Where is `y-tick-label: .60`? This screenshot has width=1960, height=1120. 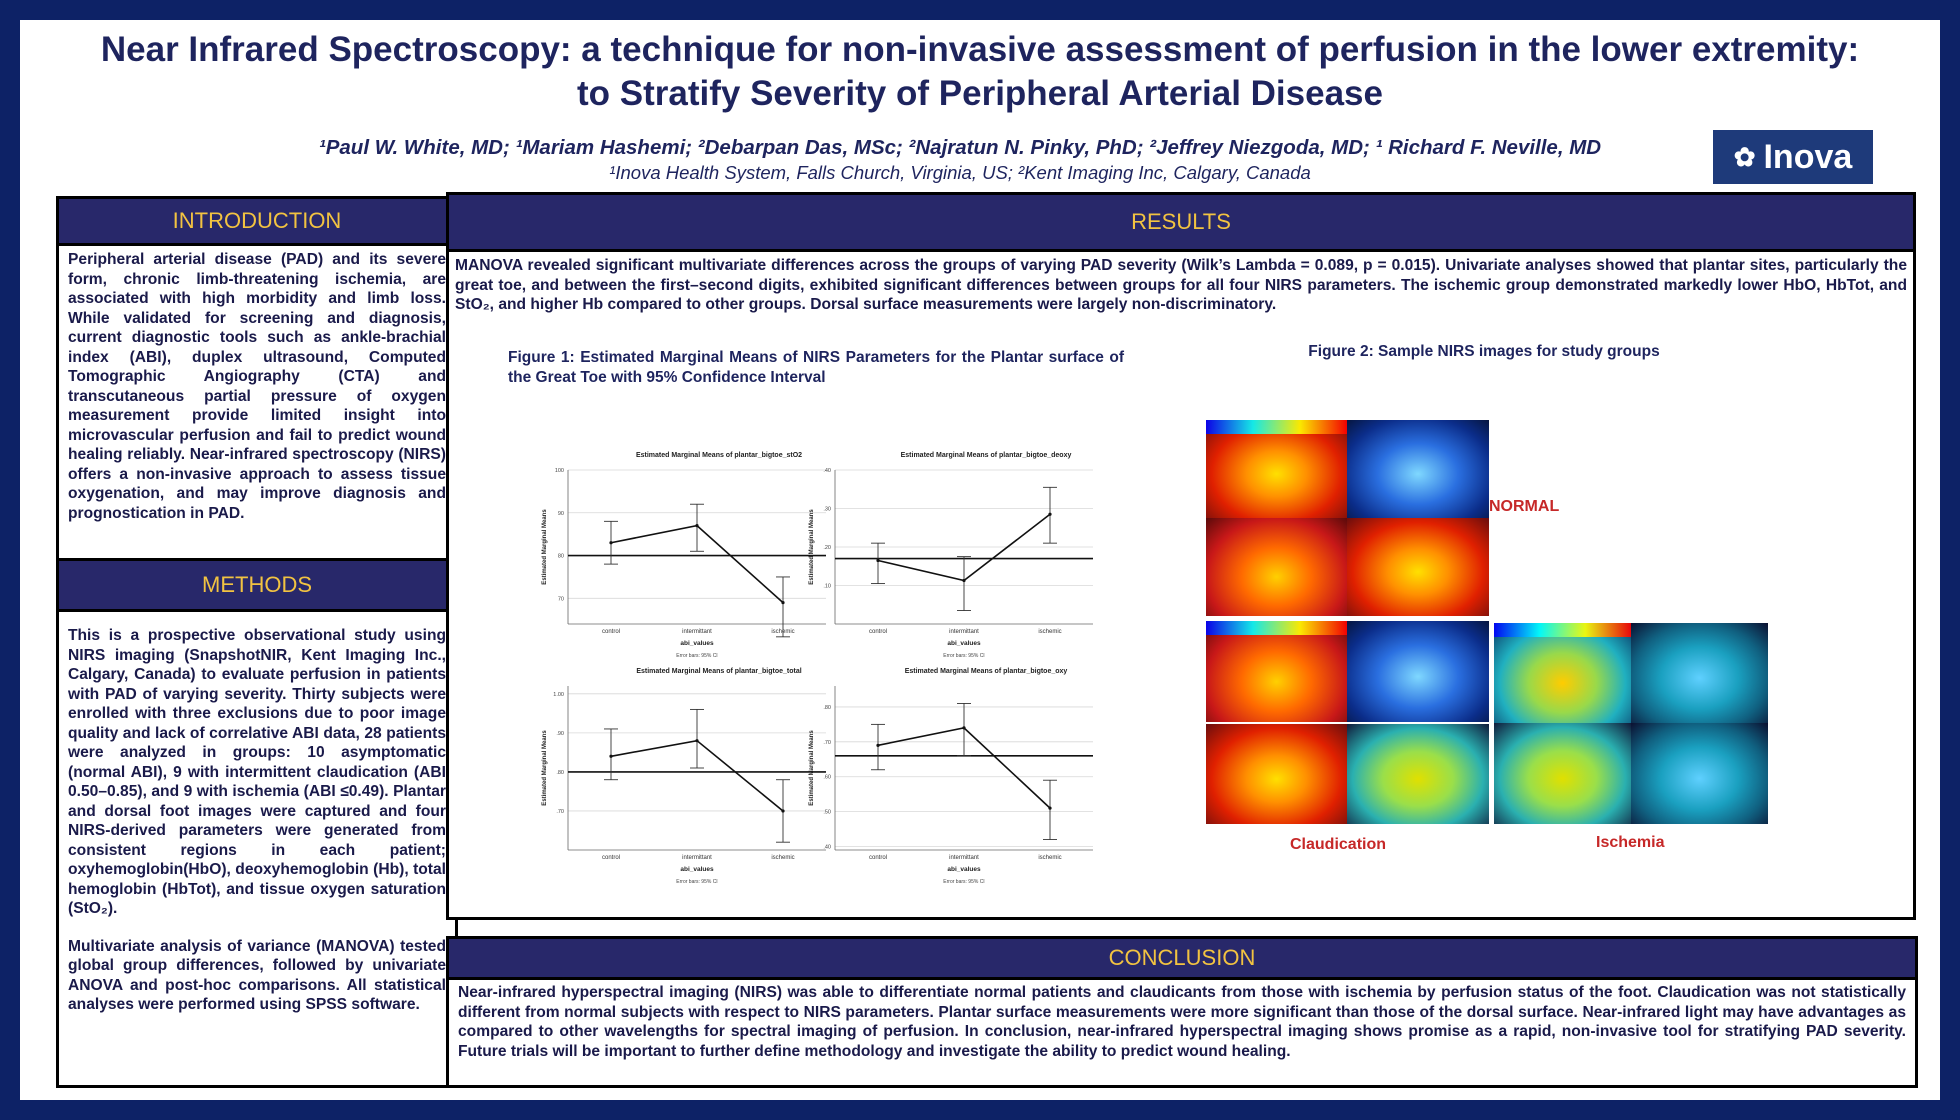 y-tick-label: .60 is located at coordinates (827, 778).